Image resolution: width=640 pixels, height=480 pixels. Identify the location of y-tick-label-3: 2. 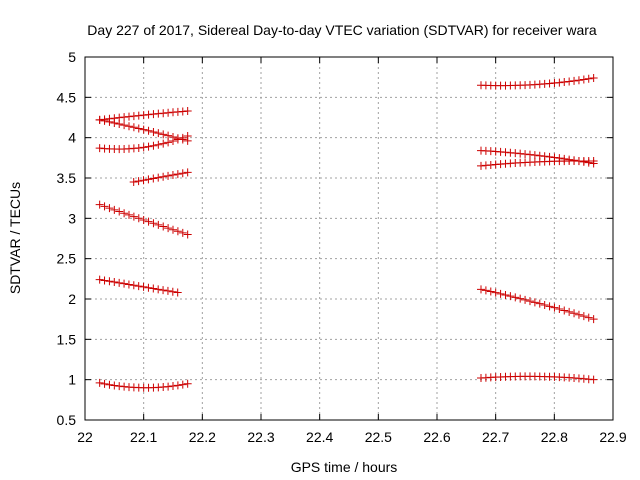
(72, 299).